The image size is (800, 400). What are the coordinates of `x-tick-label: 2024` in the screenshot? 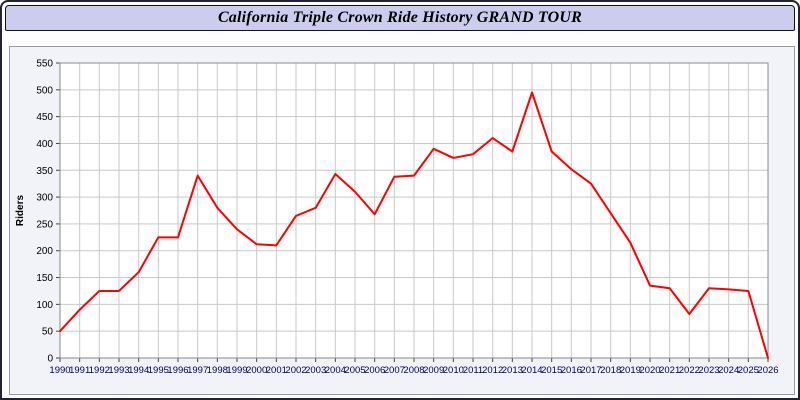 It's located at (728, 370).